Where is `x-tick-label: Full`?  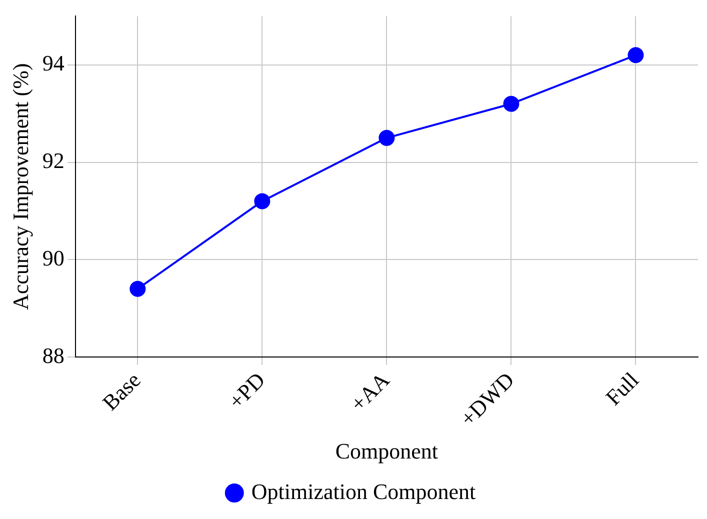 x-tick-label: Full is located at coordinates (622, 388).